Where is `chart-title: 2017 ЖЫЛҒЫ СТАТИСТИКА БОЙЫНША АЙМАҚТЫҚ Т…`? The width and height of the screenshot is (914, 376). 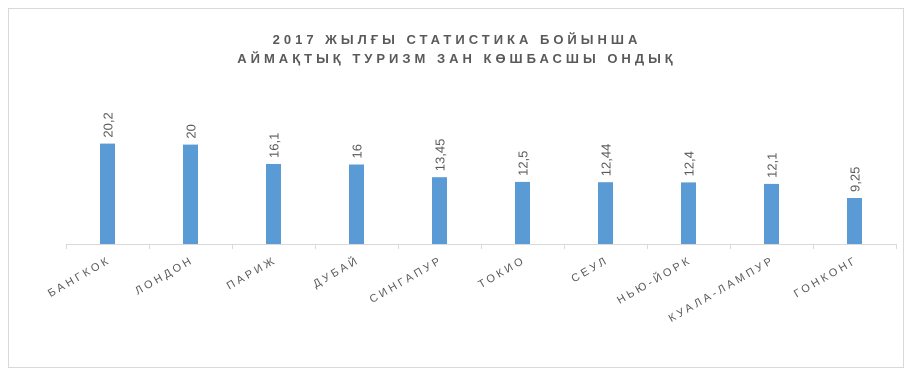
chart-title: 2017 ЖЫЛҒЫ СТАТИСТИКА БОЙЫНША АЙМАҚТЫҚ Т… is located at coordinates (457, 49).